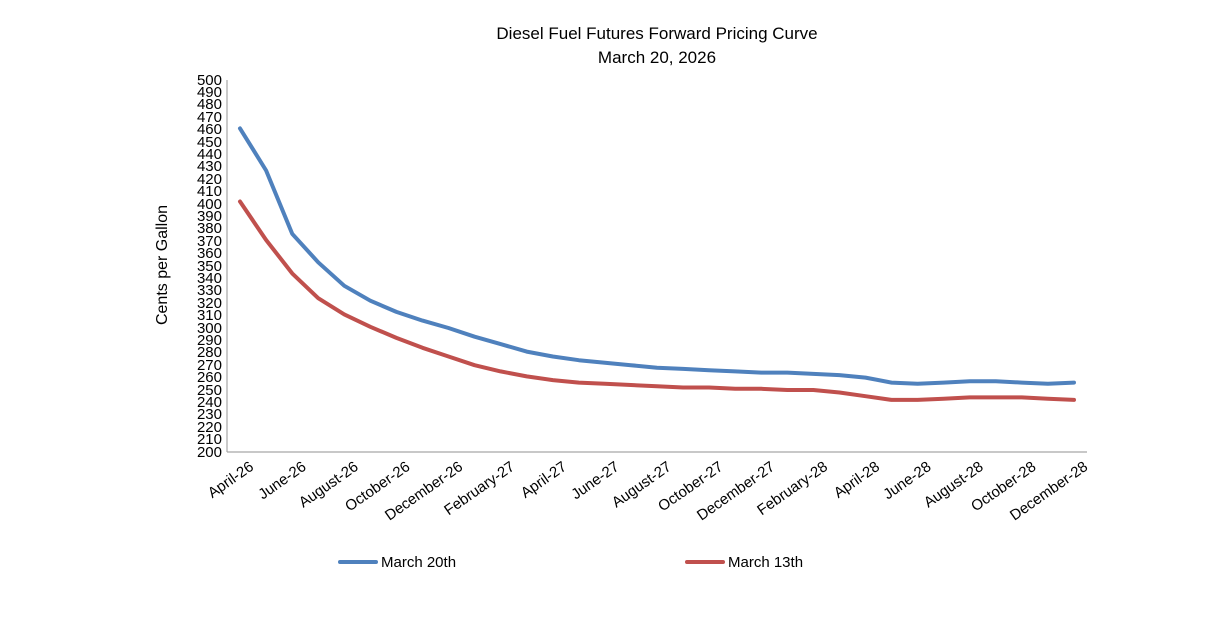  What do you see at coordinates (209, 452) in the screenshot?
I see `y-tick-label: 200` at bounding box center [209, 452].